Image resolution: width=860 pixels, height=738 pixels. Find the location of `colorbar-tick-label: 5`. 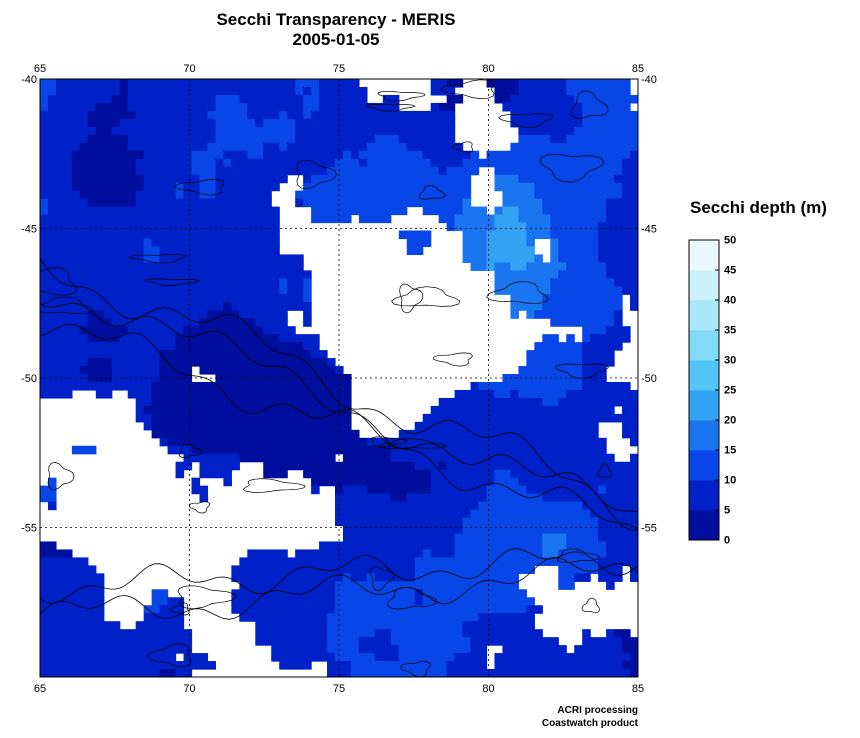

colorbar-tick-label: 5 is located at coordinates (727, 511).